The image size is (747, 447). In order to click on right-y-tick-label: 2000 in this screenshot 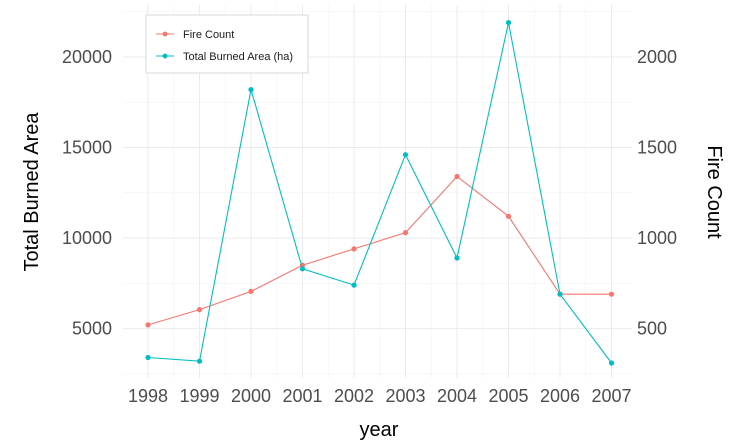, I will do `click(657, 57)`.